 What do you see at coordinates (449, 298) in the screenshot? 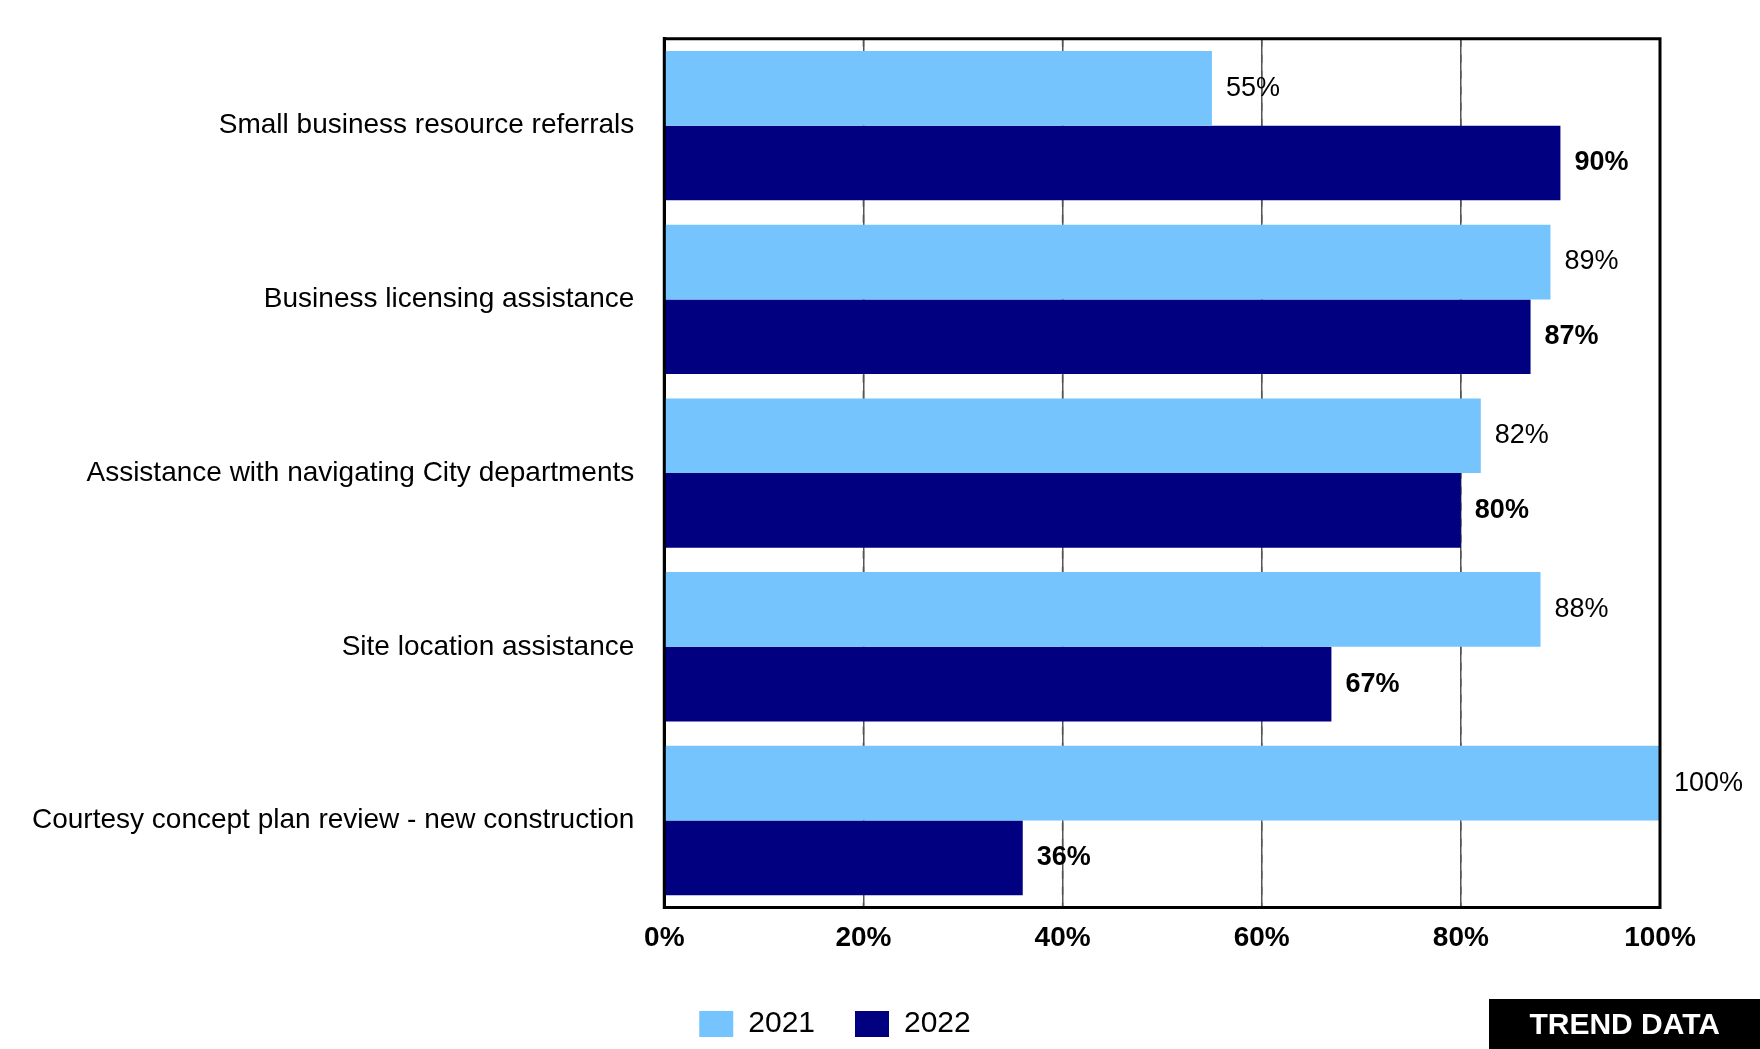
I see `y-tick-label: Business licensing assistance` at bounding box center [449, 298].